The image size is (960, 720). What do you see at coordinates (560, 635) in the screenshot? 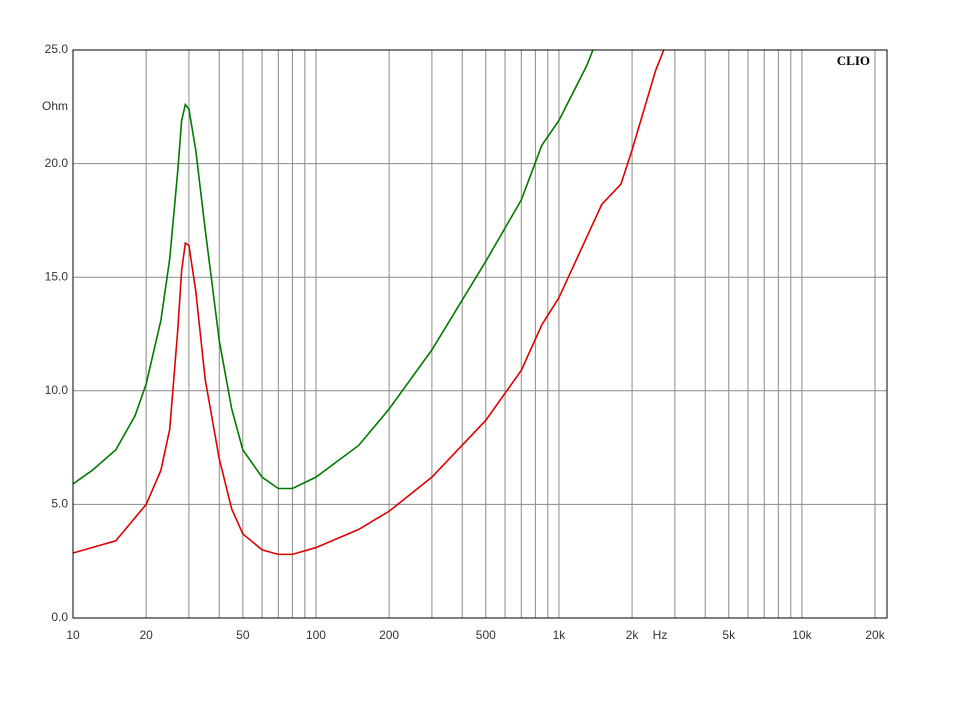
I see `x-tick-label: 1k` at bounding box center [560, 635].